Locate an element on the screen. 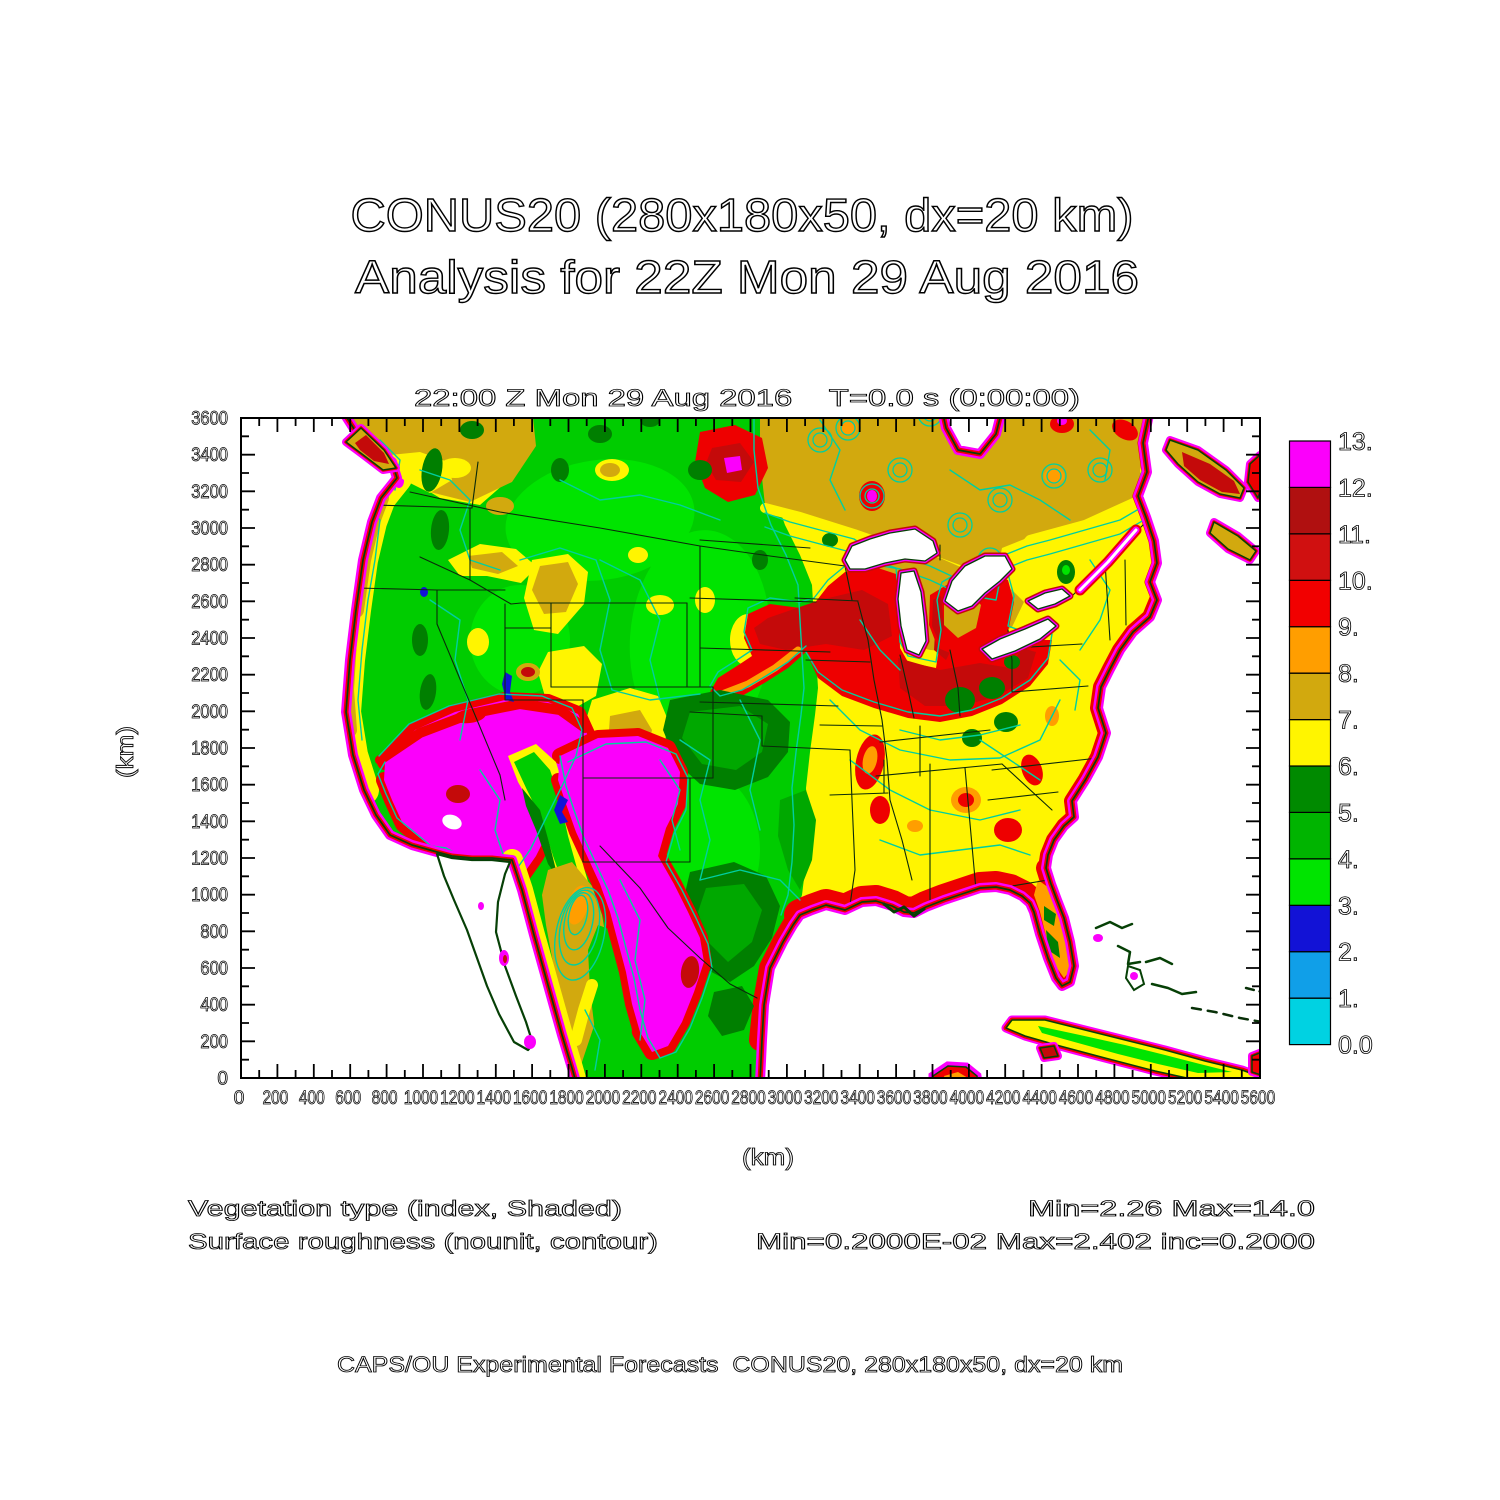 Image resolution: width=1500 pixels, height=1500 pixels. svg-text: 7. is located at coordinates (1348, 721).